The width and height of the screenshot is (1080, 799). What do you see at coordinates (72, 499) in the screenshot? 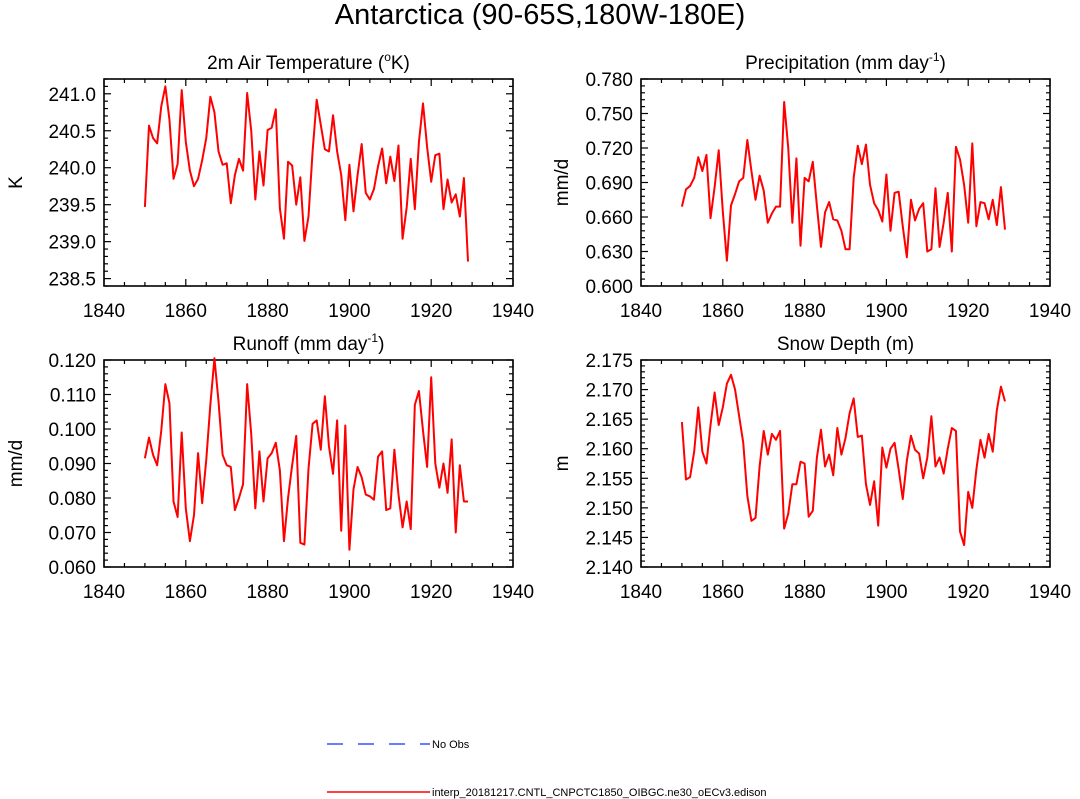
I see `y-tick-label: 0.080` at bounding box center [72, 499].